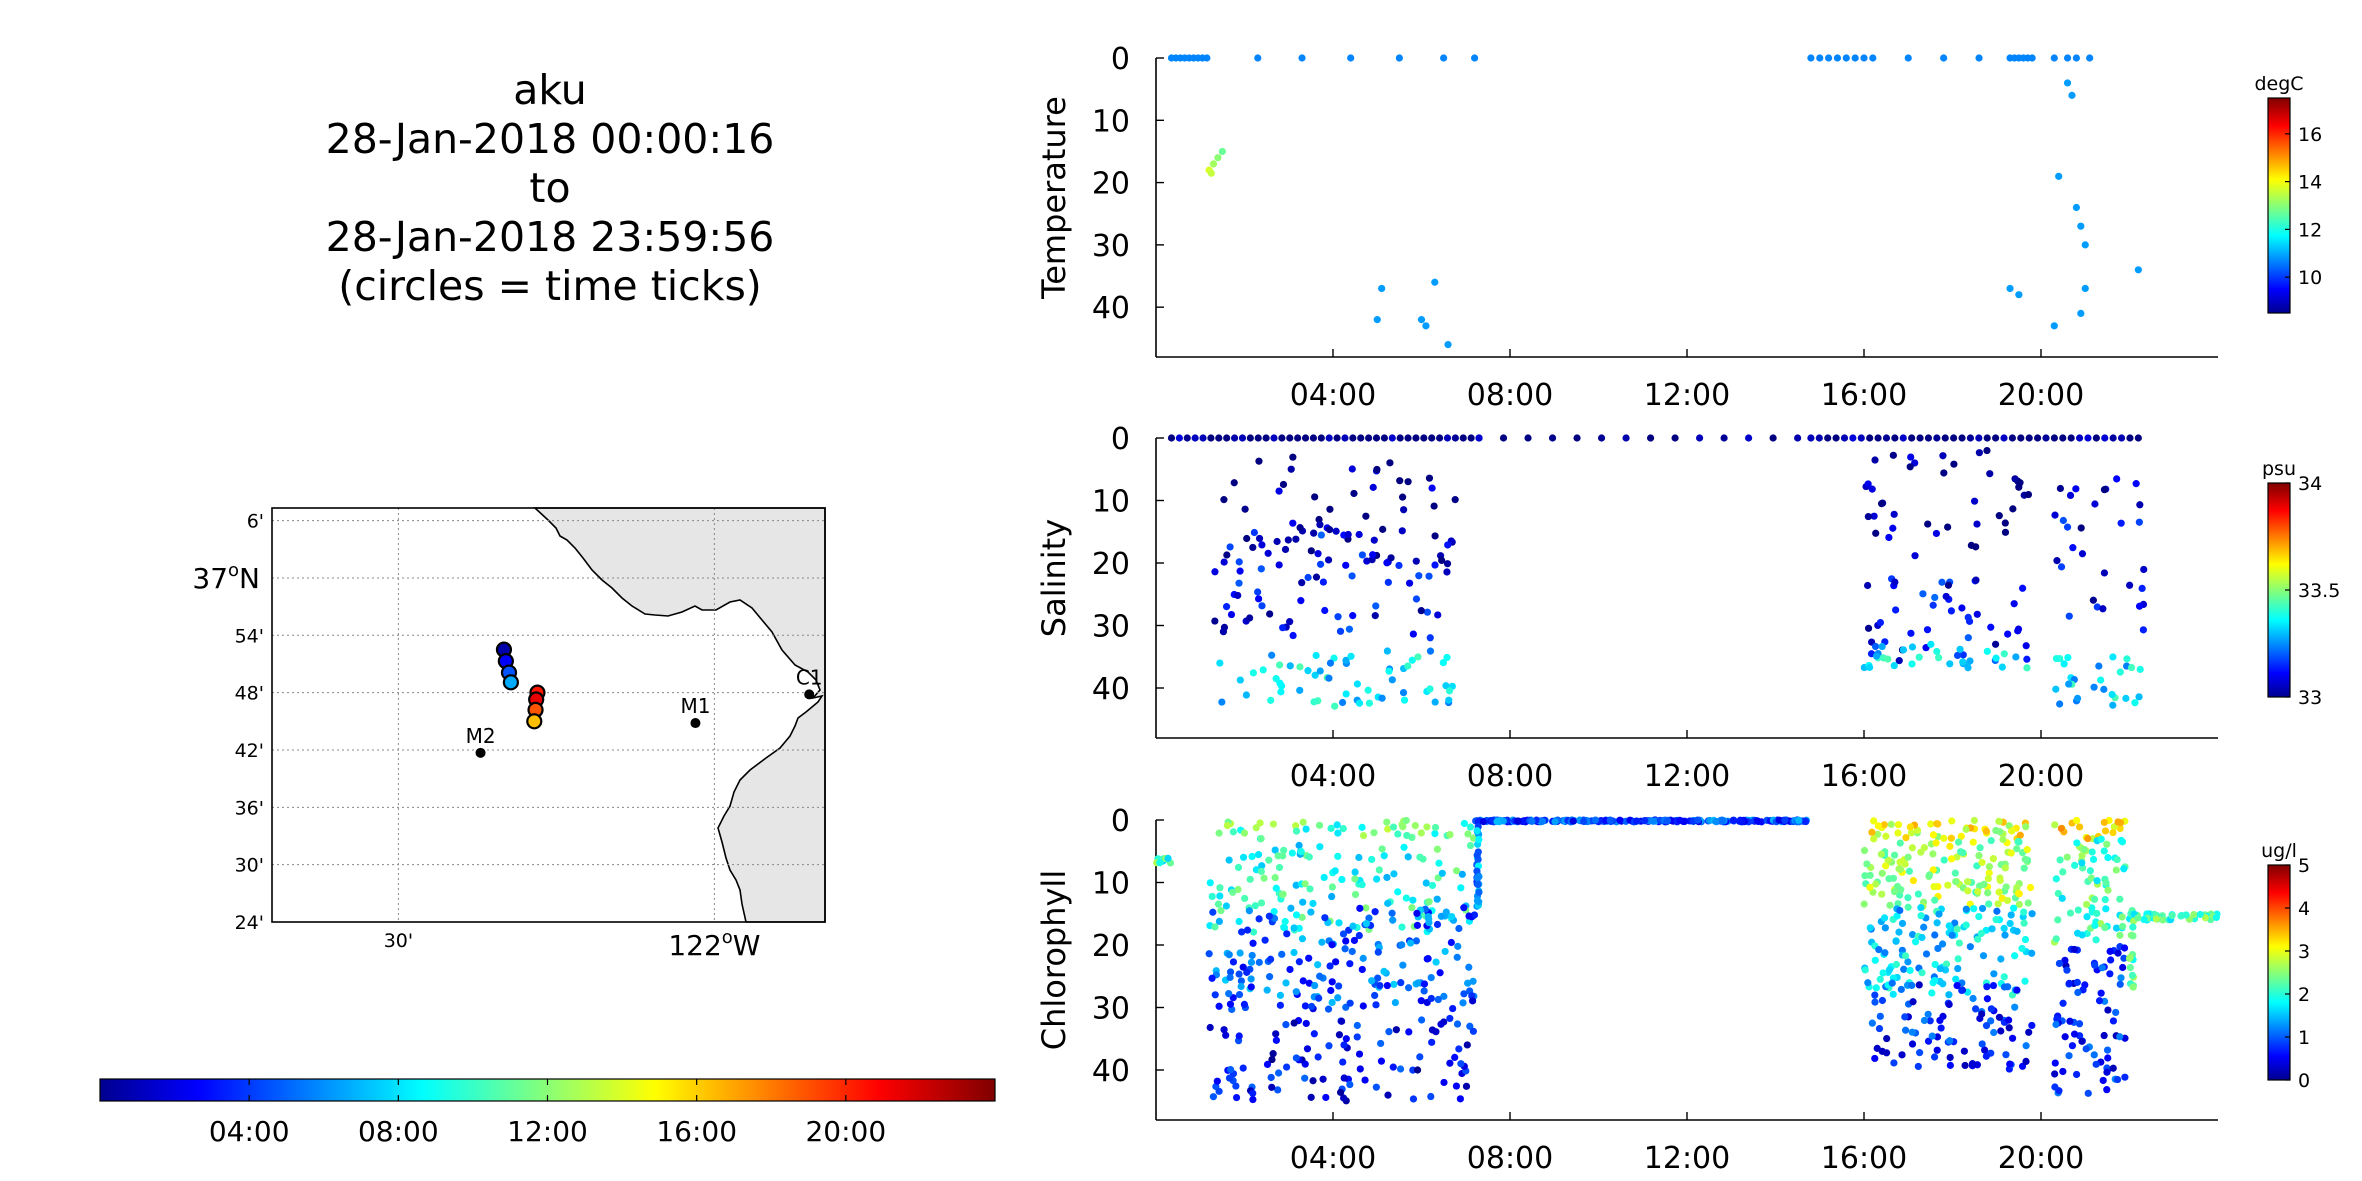  What do you see at coordinates (1510, 395) in the screenshot?
I see `x-tick-label: 08:00` at bounding box center [1510, 395].